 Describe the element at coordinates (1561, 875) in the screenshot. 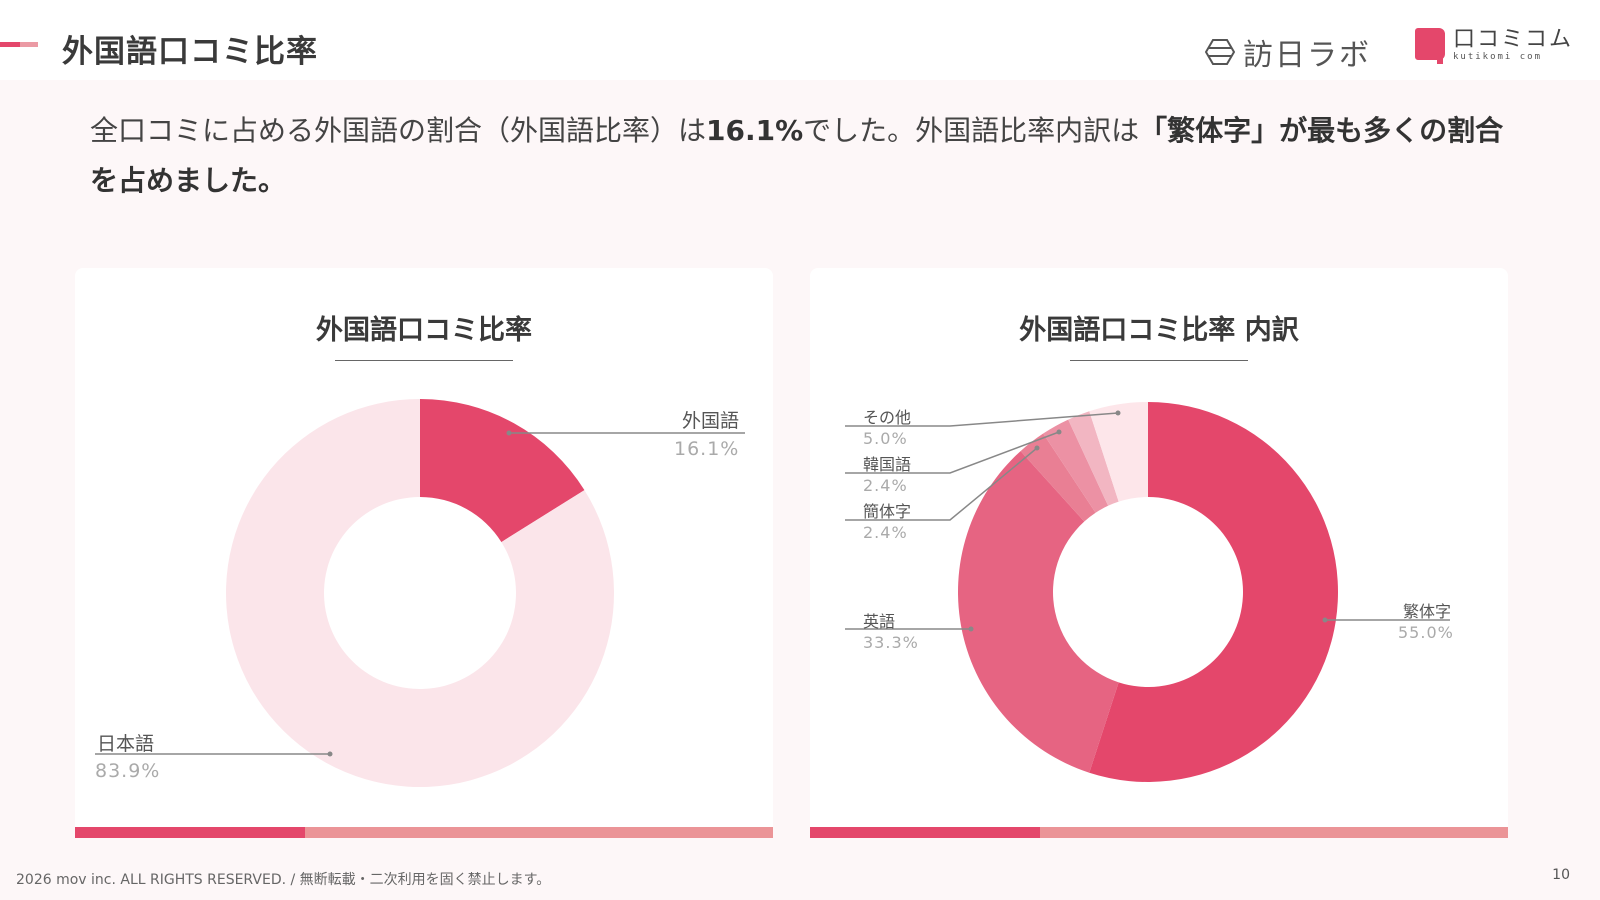

I see `page-number: 10` at that location.